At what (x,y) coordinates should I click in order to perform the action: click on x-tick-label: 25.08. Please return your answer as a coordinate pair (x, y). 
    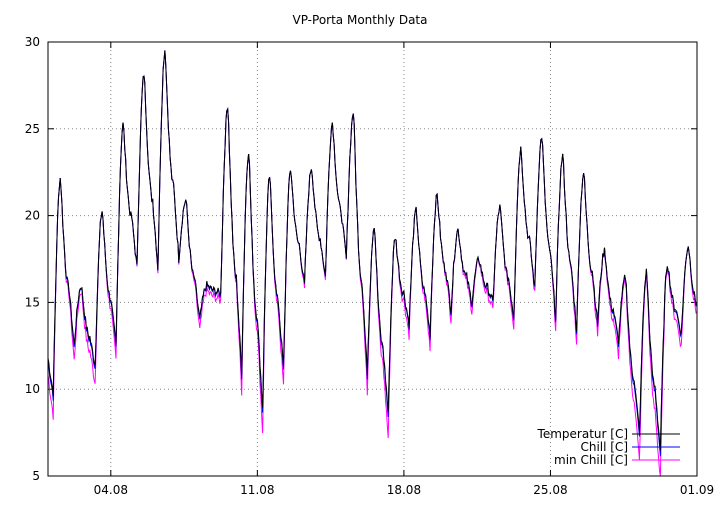
    Looking at the image, I should click on (550, 490).